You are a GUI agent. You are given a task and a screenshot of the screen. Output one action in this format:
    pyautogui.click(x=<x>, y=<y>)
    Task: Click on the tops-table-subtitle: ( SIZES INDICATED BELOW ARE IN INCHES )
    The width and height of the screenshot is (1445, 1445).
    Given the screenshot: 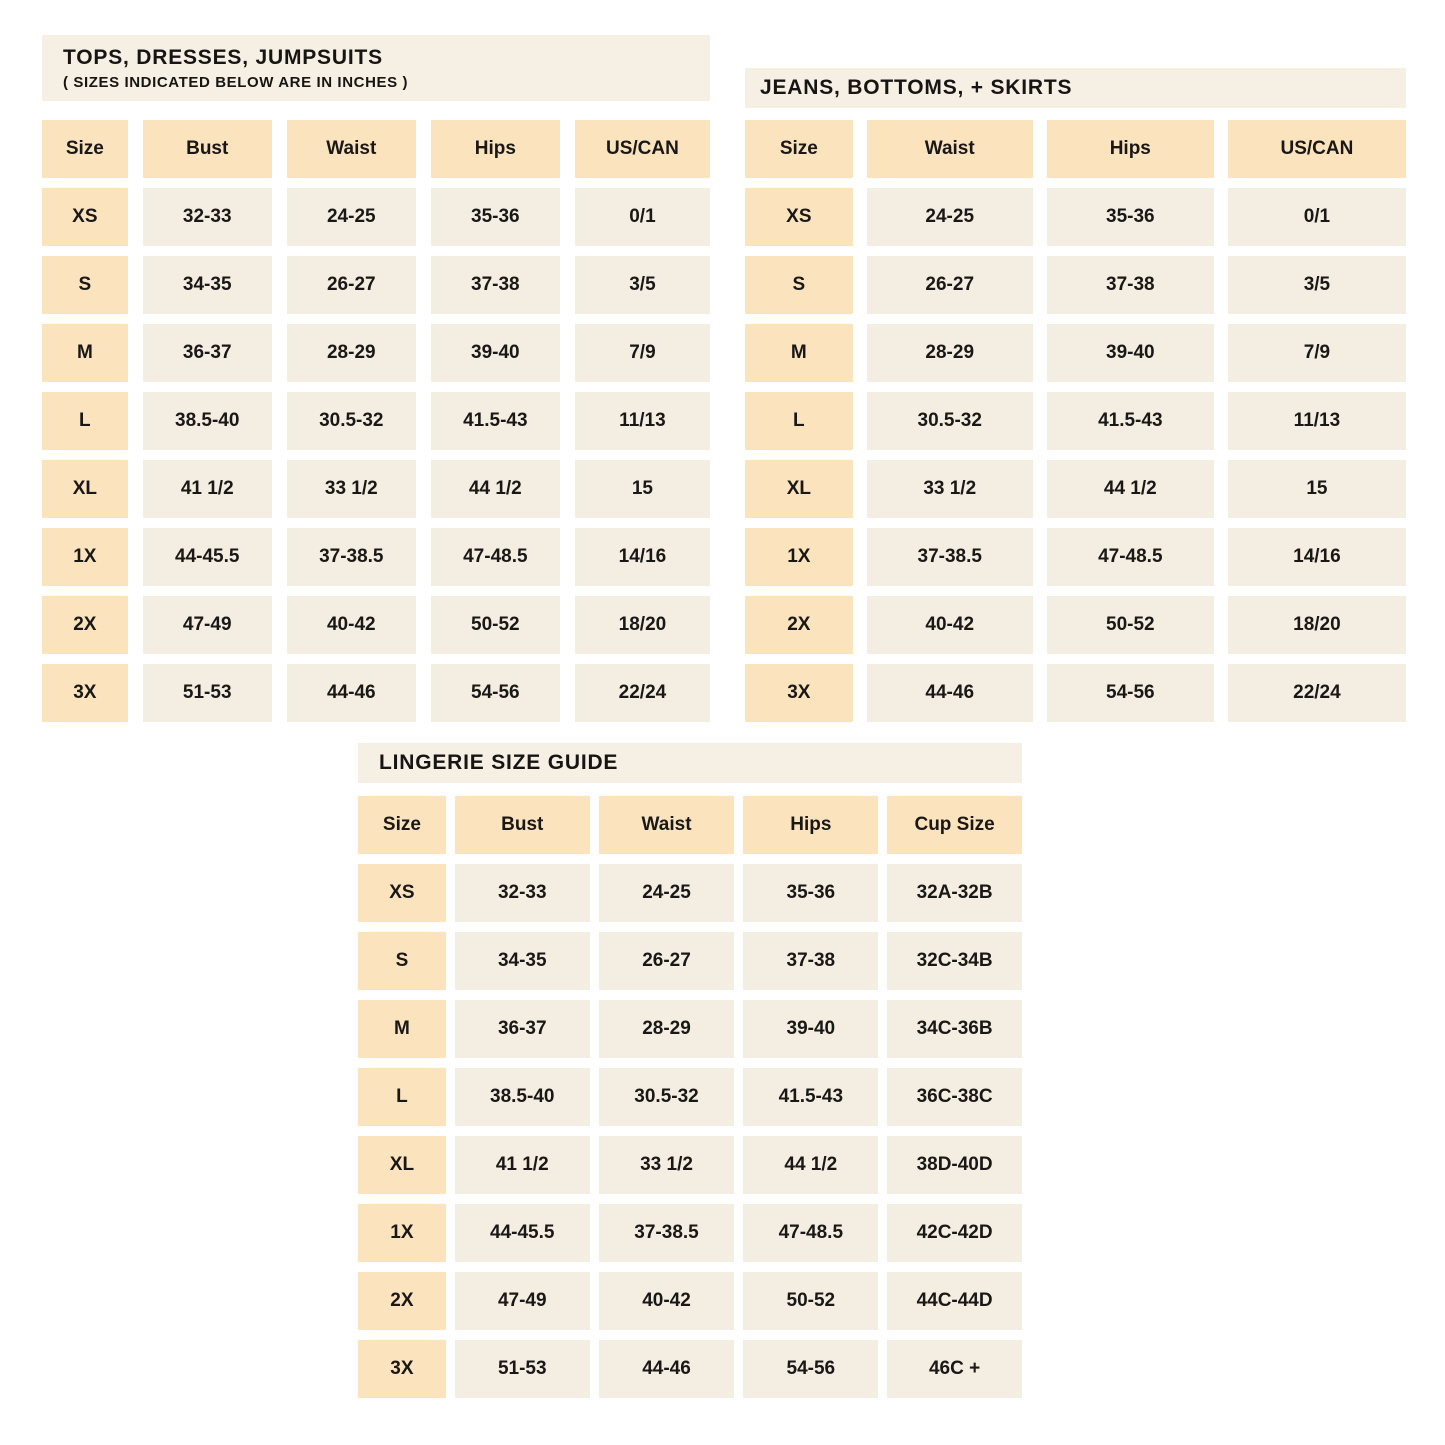 What is the action you would take?
    pyautogui.click(x=236, y=82)
    